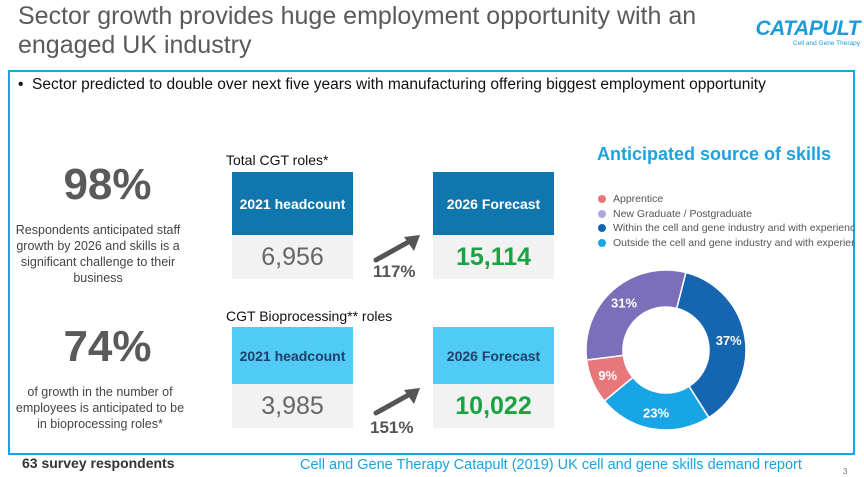 The width and height of the screenshot is (864, 477). Describe the element at coordinates (638, 199) in the screenshot. I see `legend-label: Apprentice` at that location.